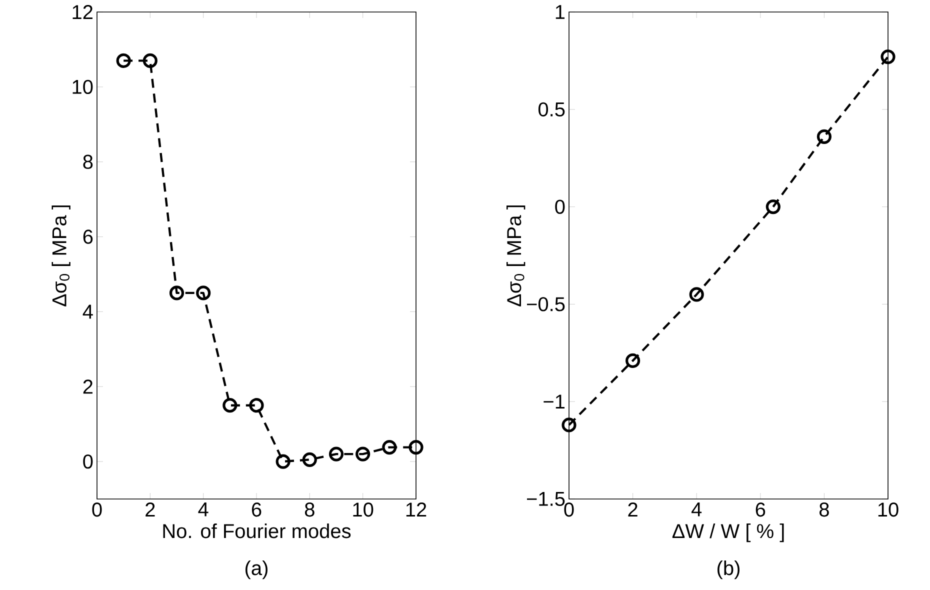 The width and height of the screenshot is (930, 590). I want to click on y-tick-label: −0.5, so click(545, 304).